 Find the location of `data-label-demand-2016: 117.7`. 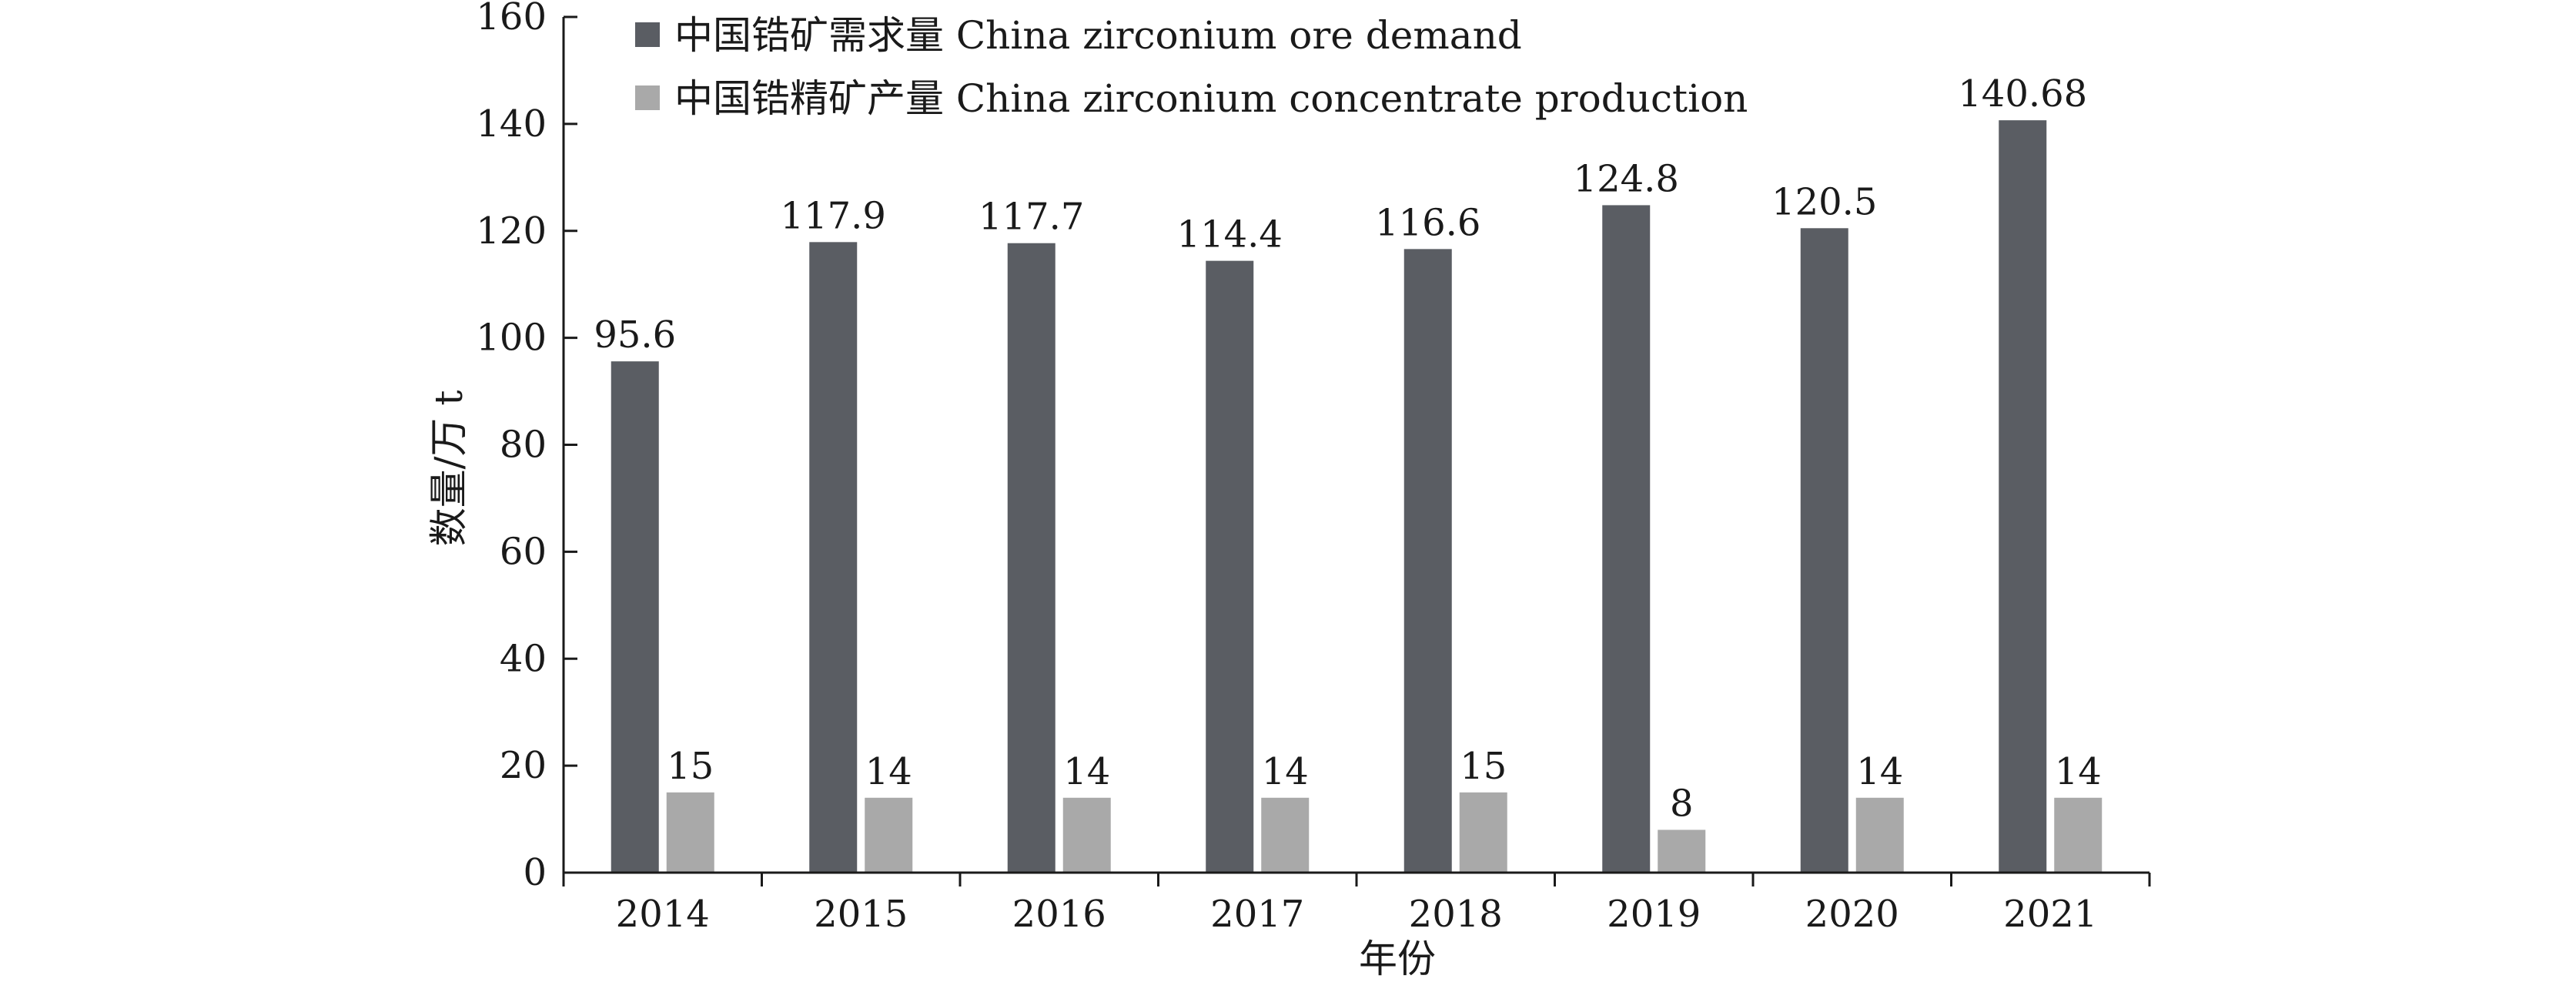

data-label-demand-2016: 117.7 is located at coordinates (1032, 217).